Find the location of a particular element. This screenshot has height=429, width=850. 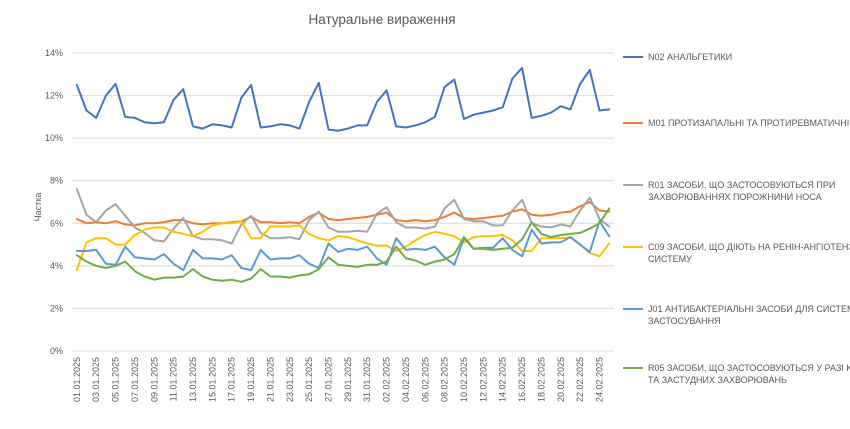

x-tick-label: 08.02.2025 is located at coordinates (445, 379).